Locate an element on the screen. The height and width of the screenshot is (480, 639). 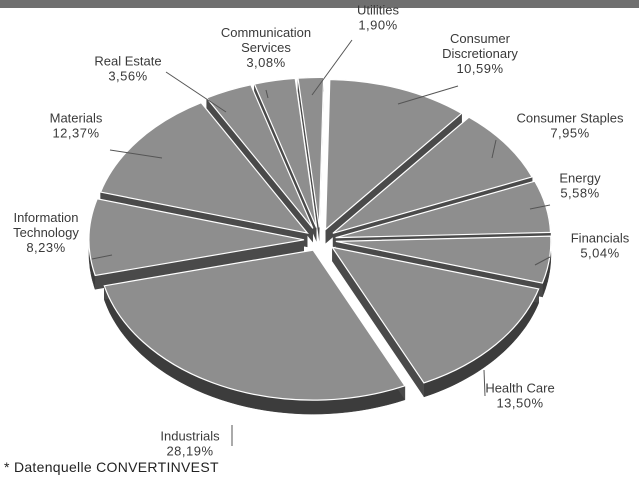
slice-name-label: Communication is located at coordinates (266, 32).